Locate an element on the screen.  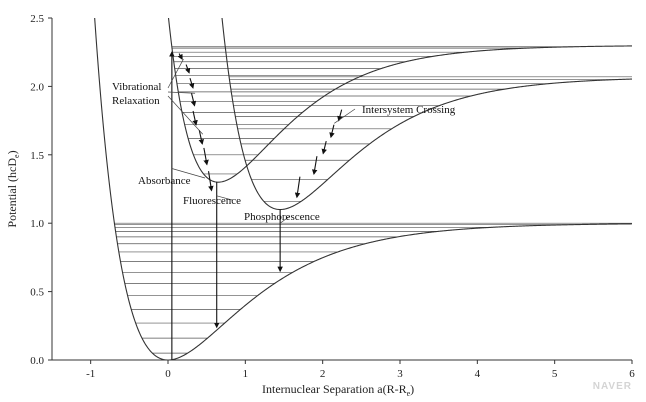
x-tick-label: 3 is located at coordinates (400, 374).